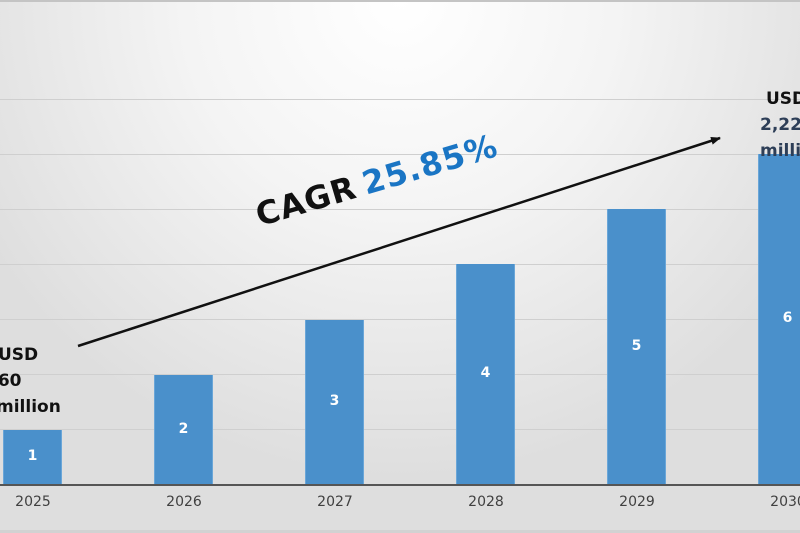  I want to click on end-value-annotation: USD 2,224 million, so click(780, 125).